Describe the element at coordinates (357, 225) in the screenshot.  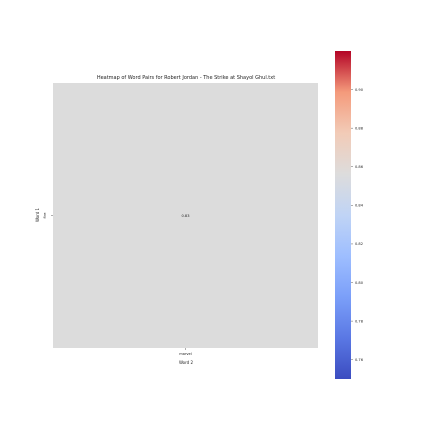
I see `colorbar-ticks: 0.76 0.78 0.80 0.82 0.84 0.86 0.88 0.90` at that location.